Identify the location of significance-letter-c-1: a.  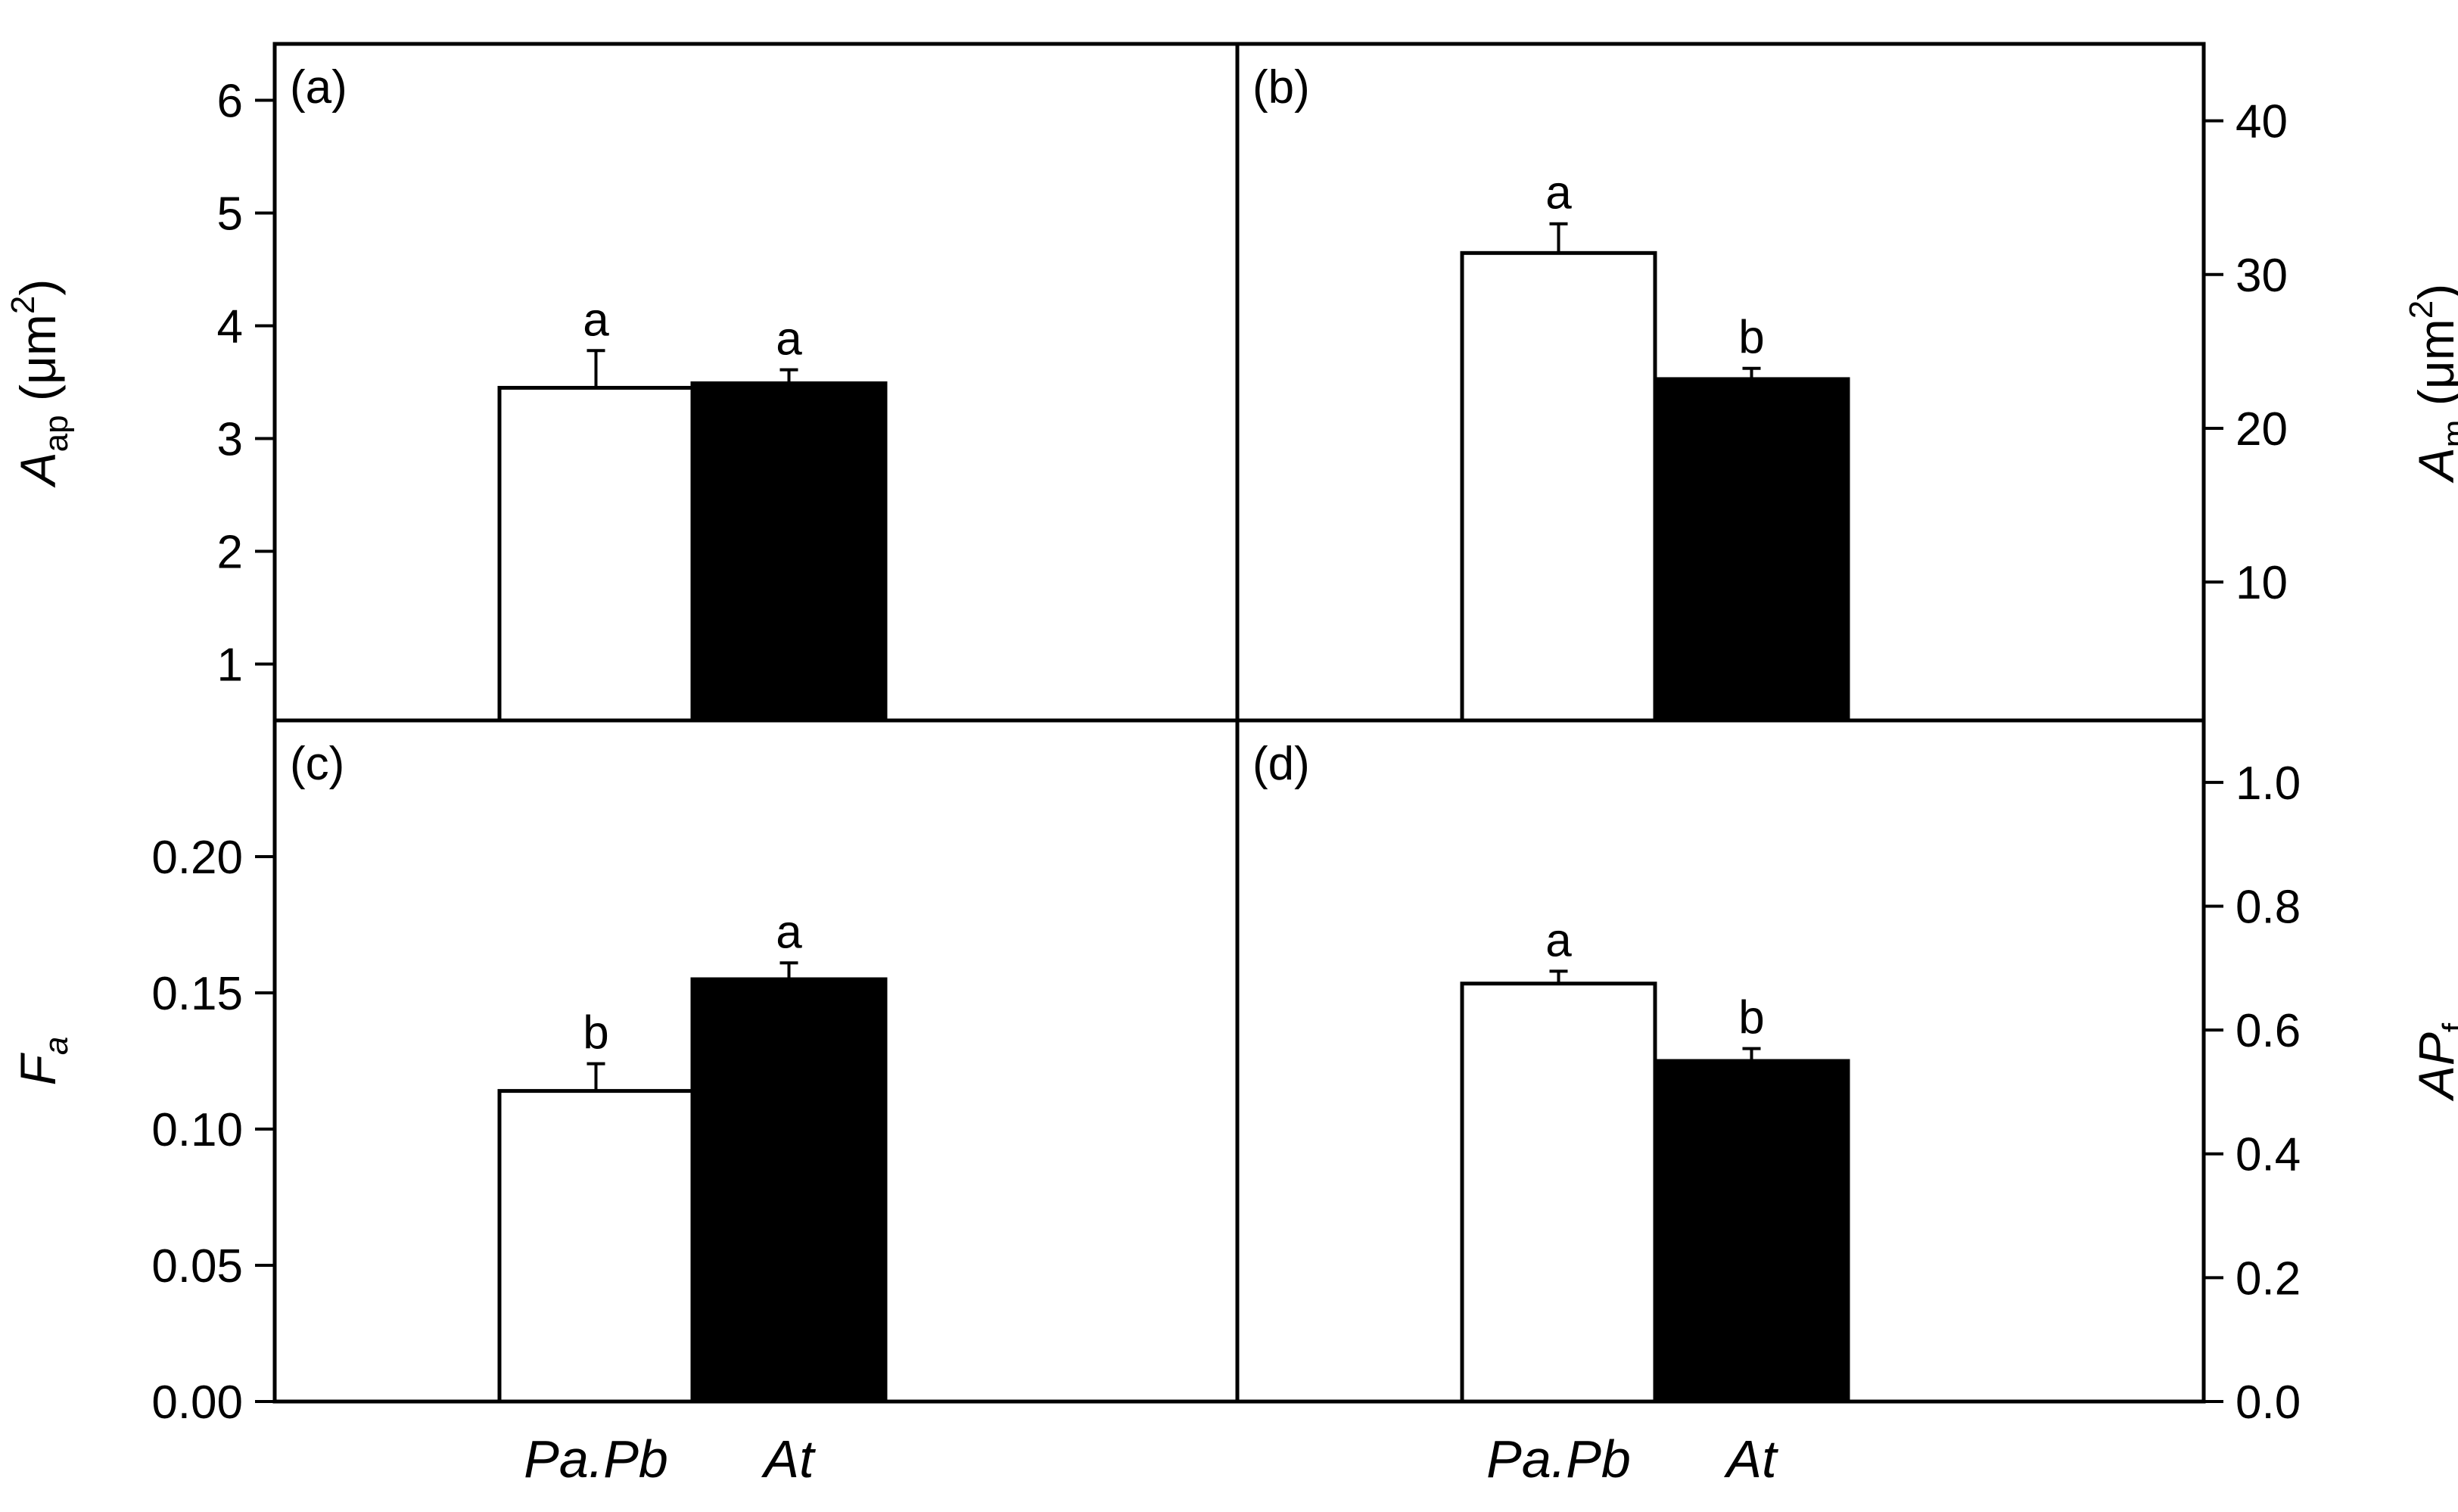
(789, 932).